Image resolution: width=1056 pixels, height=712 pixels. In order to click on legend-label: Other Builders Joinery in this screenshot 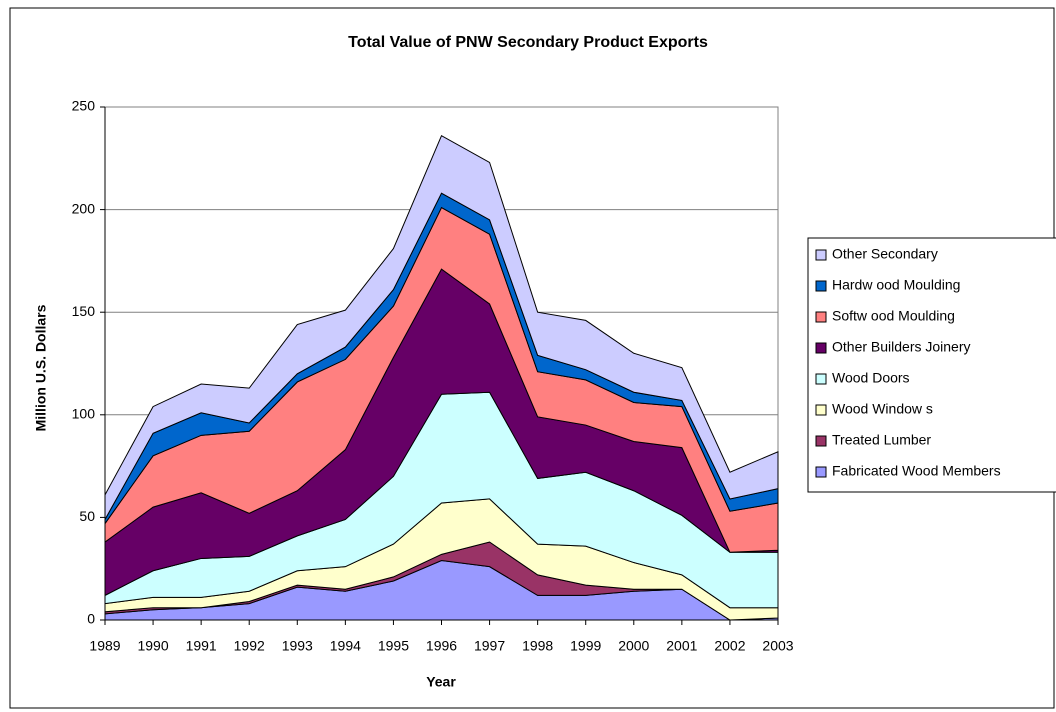, I will do `click(901, 347)`.